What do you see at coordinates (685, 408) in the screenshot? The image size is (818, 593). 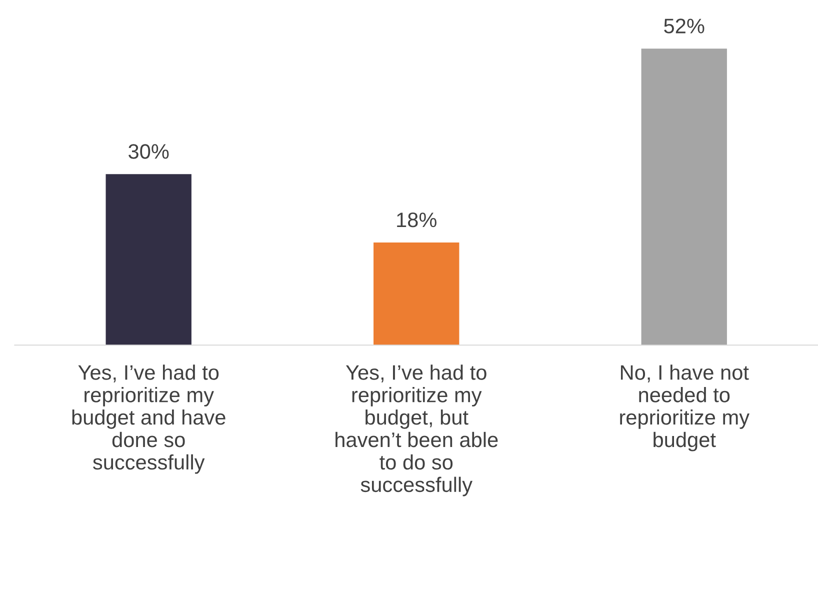 I see `x-tick-label: No, I have not needed to reprioritize my budget` at bounding box center [685, 408].